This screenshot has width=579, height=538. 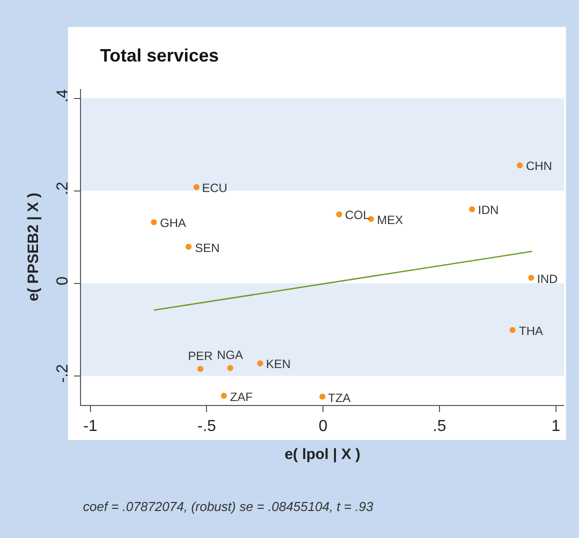 I want to click on x-tick-label: .5, so click(x=439, y=427).